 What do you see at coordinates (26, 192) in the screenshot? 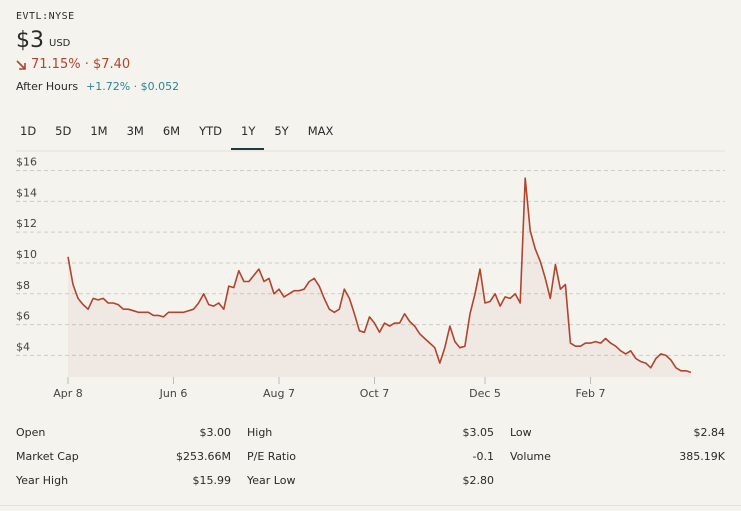
I see `y-tick-label: $14` at bounding box center [26, 192].